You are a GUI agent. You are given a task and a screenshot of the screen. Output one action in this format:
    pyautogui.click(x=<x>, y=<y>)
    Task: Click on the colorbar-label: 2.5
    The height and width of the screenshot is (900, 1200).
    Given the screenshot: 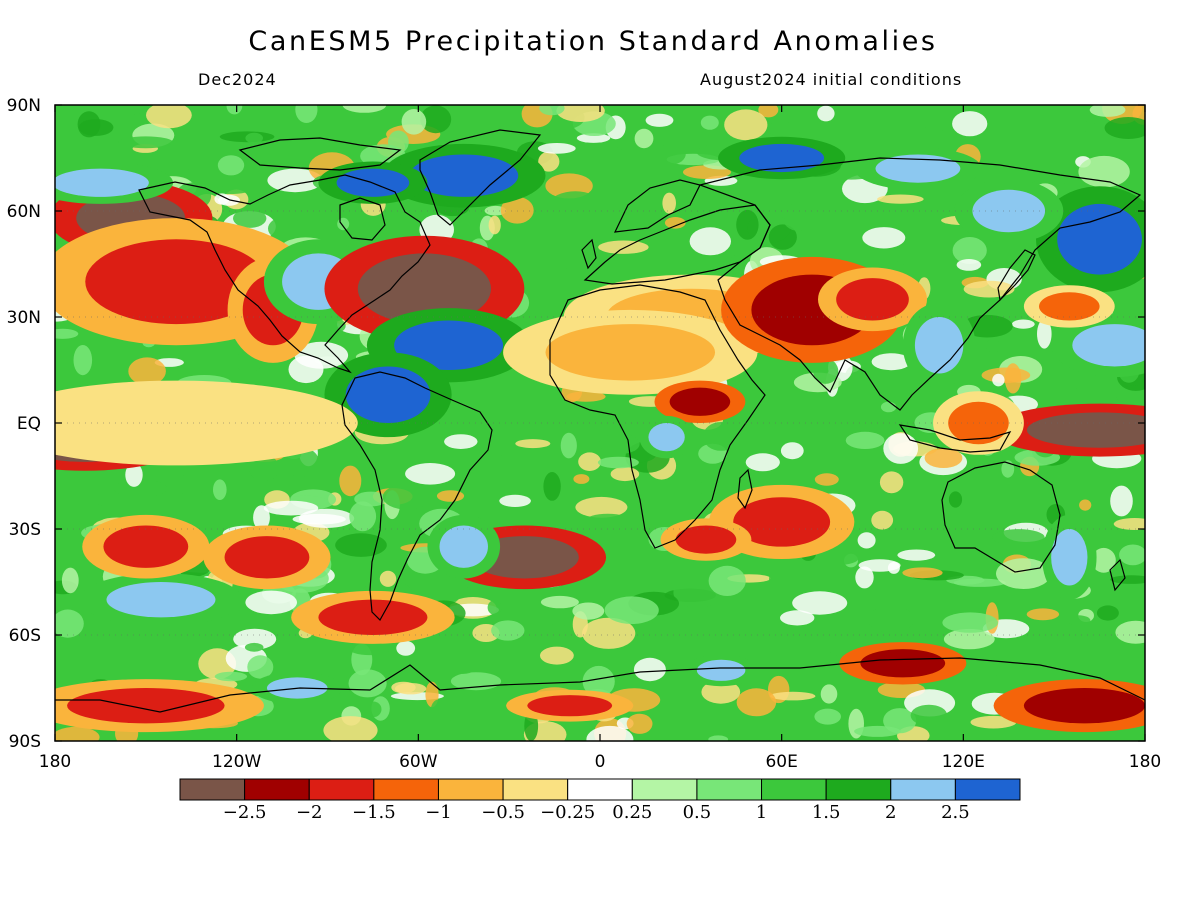 What is the action you would take?
    pyautogui.click(x=955, y=812)
    